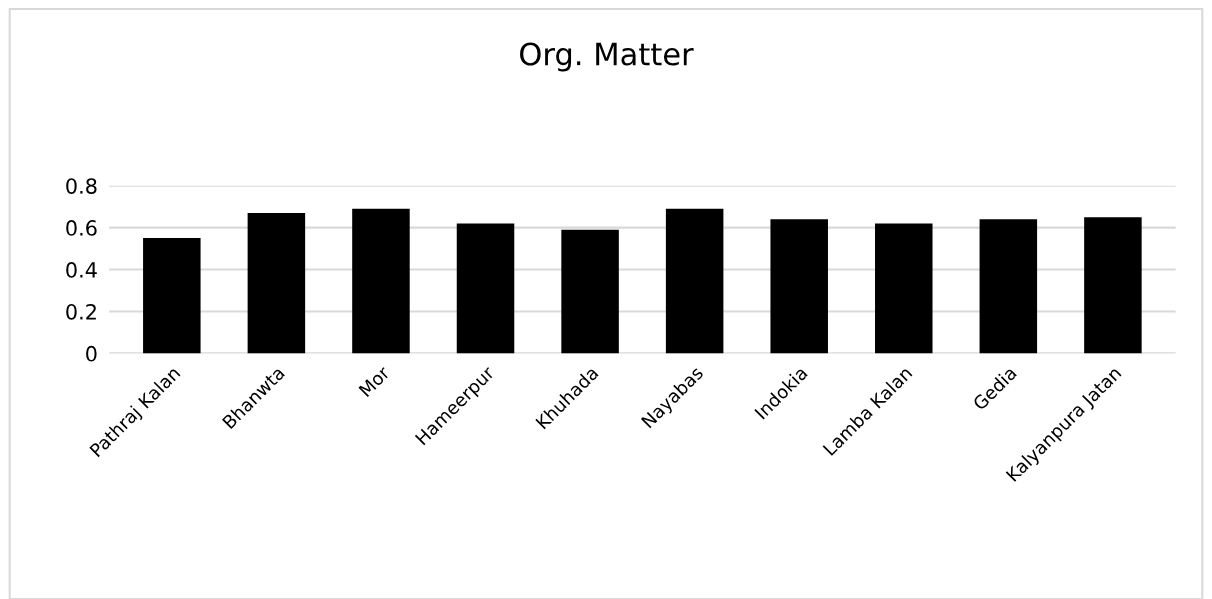 Image resolution: width=1212 pixels, height=599 pixels. What do you see at coordinates (81, 228) in the screenshot?
I see `y-tick-label: 0.6` at bounding box center [81, 228].